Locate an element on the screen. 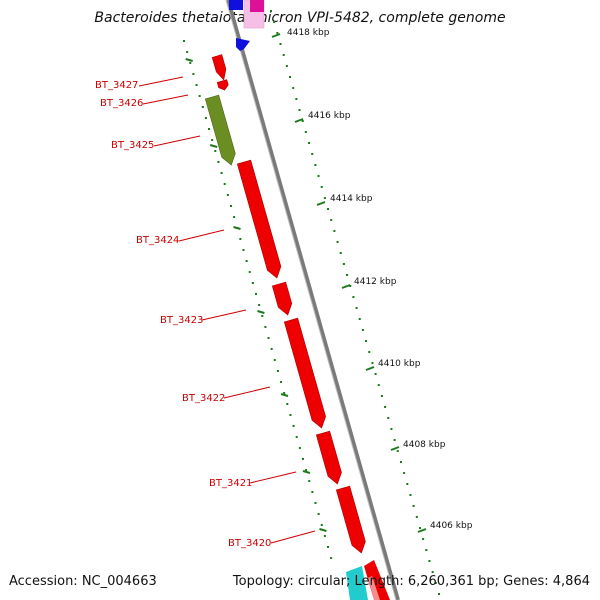 Image resolution: width=600 pixels, height=600 pixels. gene-label: BT_3421 is located at coordinates (230, 483).